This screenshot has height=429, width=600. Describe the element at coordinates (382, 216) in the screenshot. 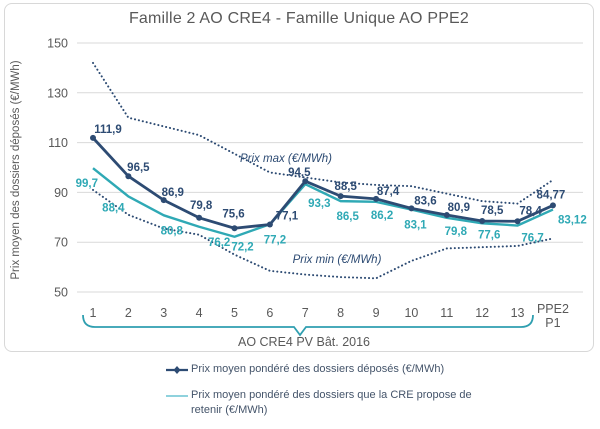

I see `data-label-retenir: 86,2` at that location.